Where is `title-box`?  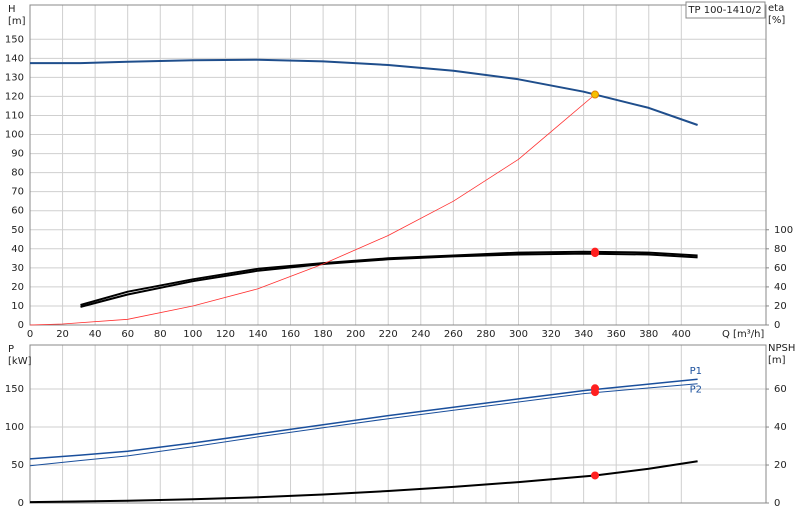
title-box is located at coordinates (725, 10).